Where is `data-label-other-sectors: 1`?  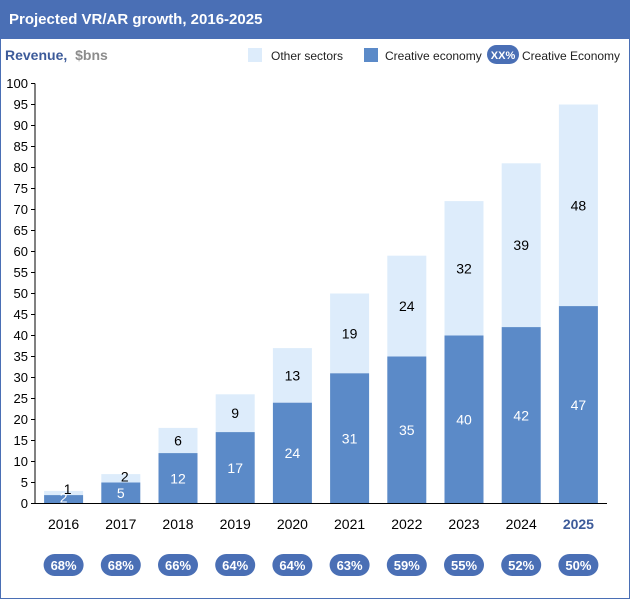 data-label-other-sectors: 1 is located at coordinates (68, 489).